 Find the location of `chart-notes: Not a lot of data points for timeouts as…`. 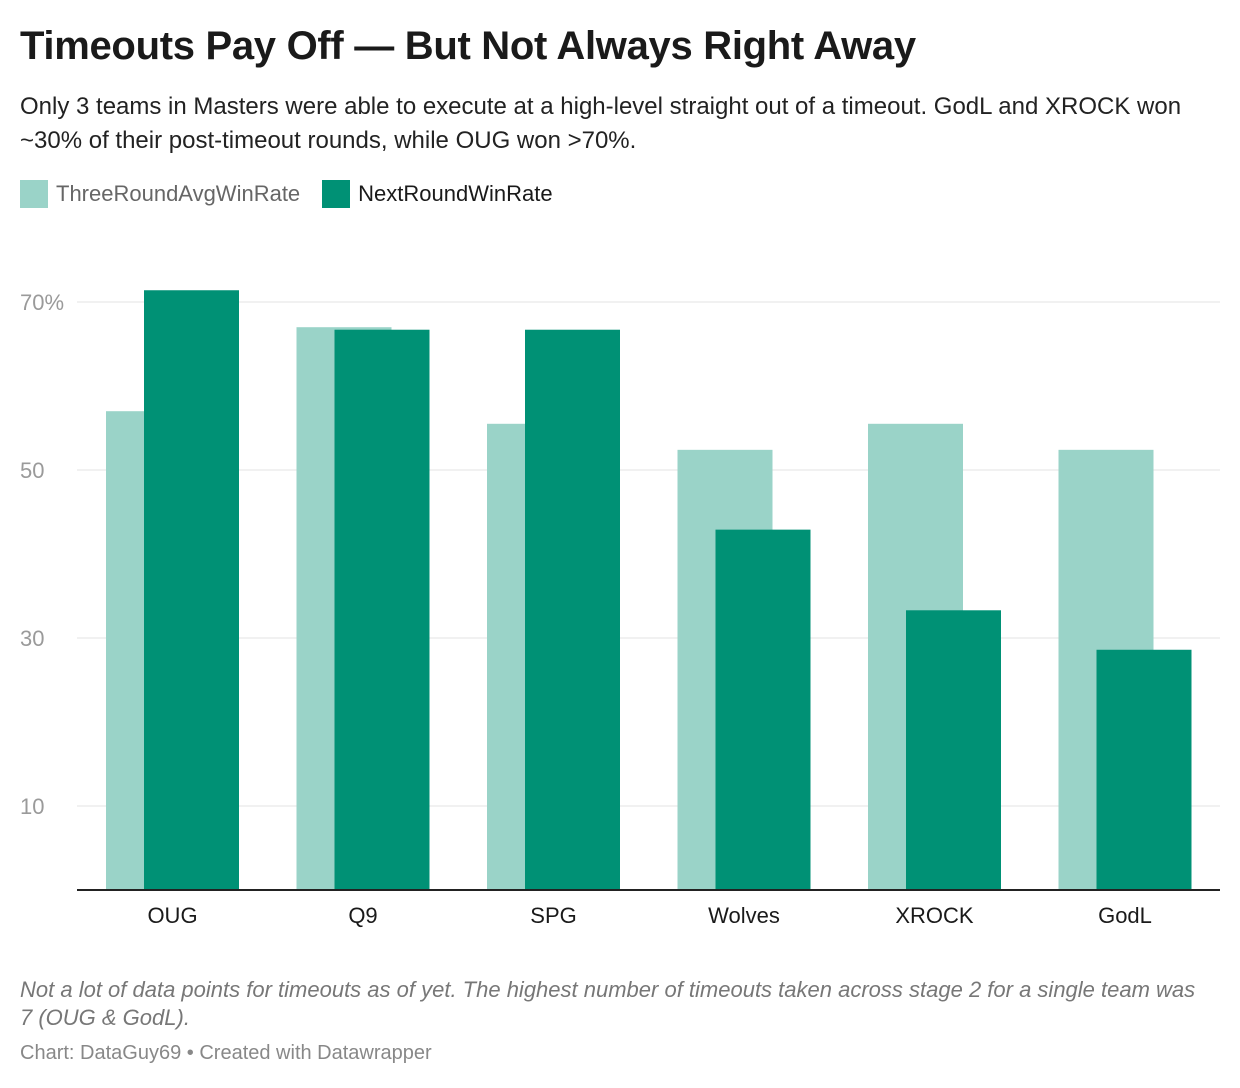

chart-notes: Not a lot of data points for timeouts as… is located at coordinates (608, 1003).